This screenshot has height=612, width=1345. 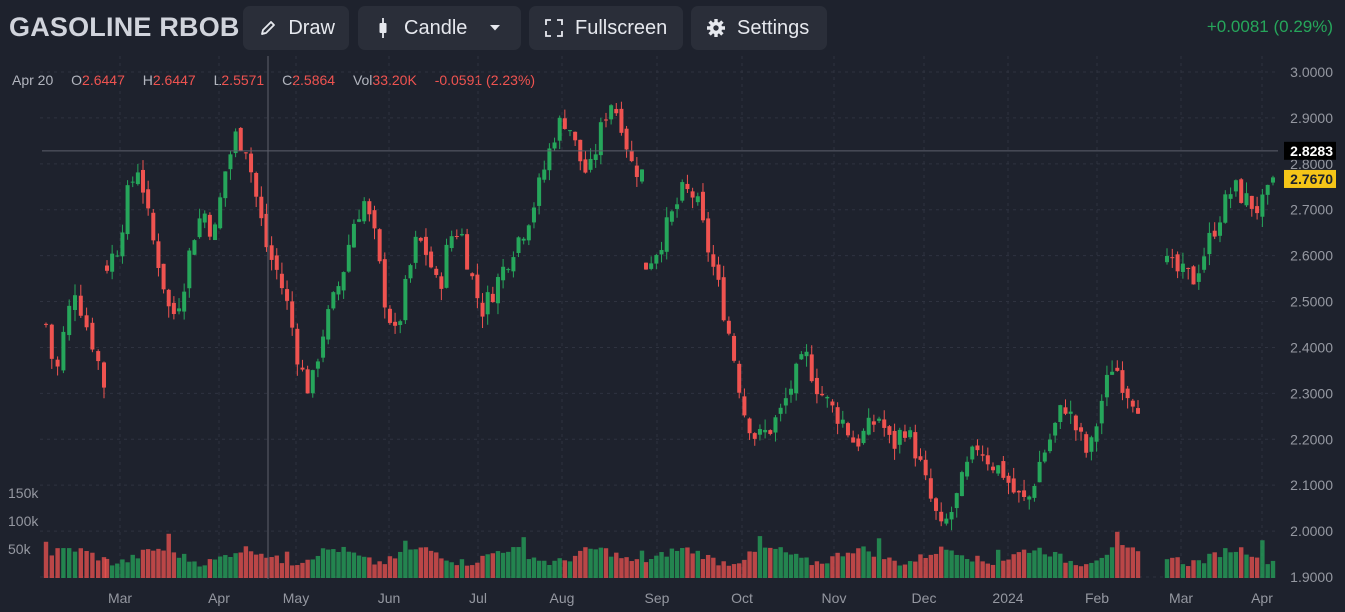 I want to click on draw-button: Draw, so click(x=296, y=28).